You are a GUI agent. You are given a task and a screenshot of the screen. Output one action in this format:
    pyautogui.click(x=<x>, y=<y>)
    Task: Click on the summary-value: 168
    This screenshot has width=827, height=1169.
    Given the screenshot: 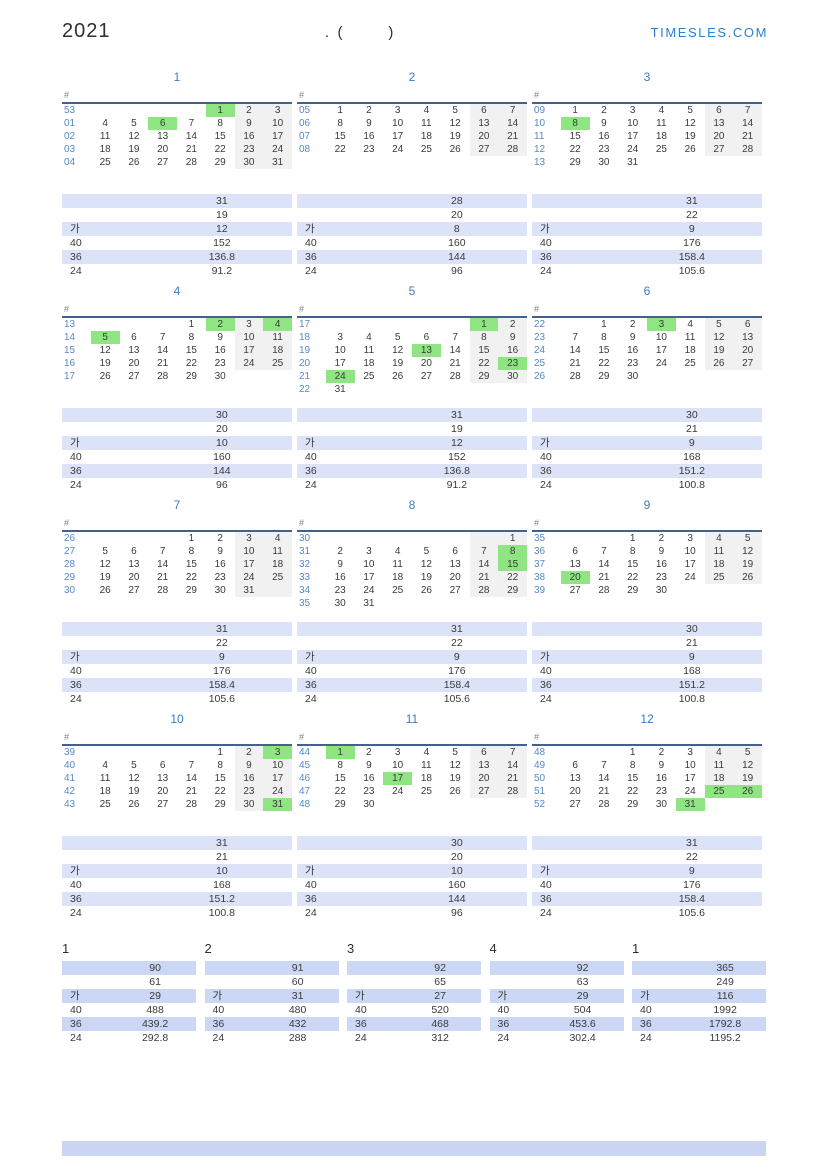 What is the action you would take?
    pyautogui.click(x=692, y=671)
    